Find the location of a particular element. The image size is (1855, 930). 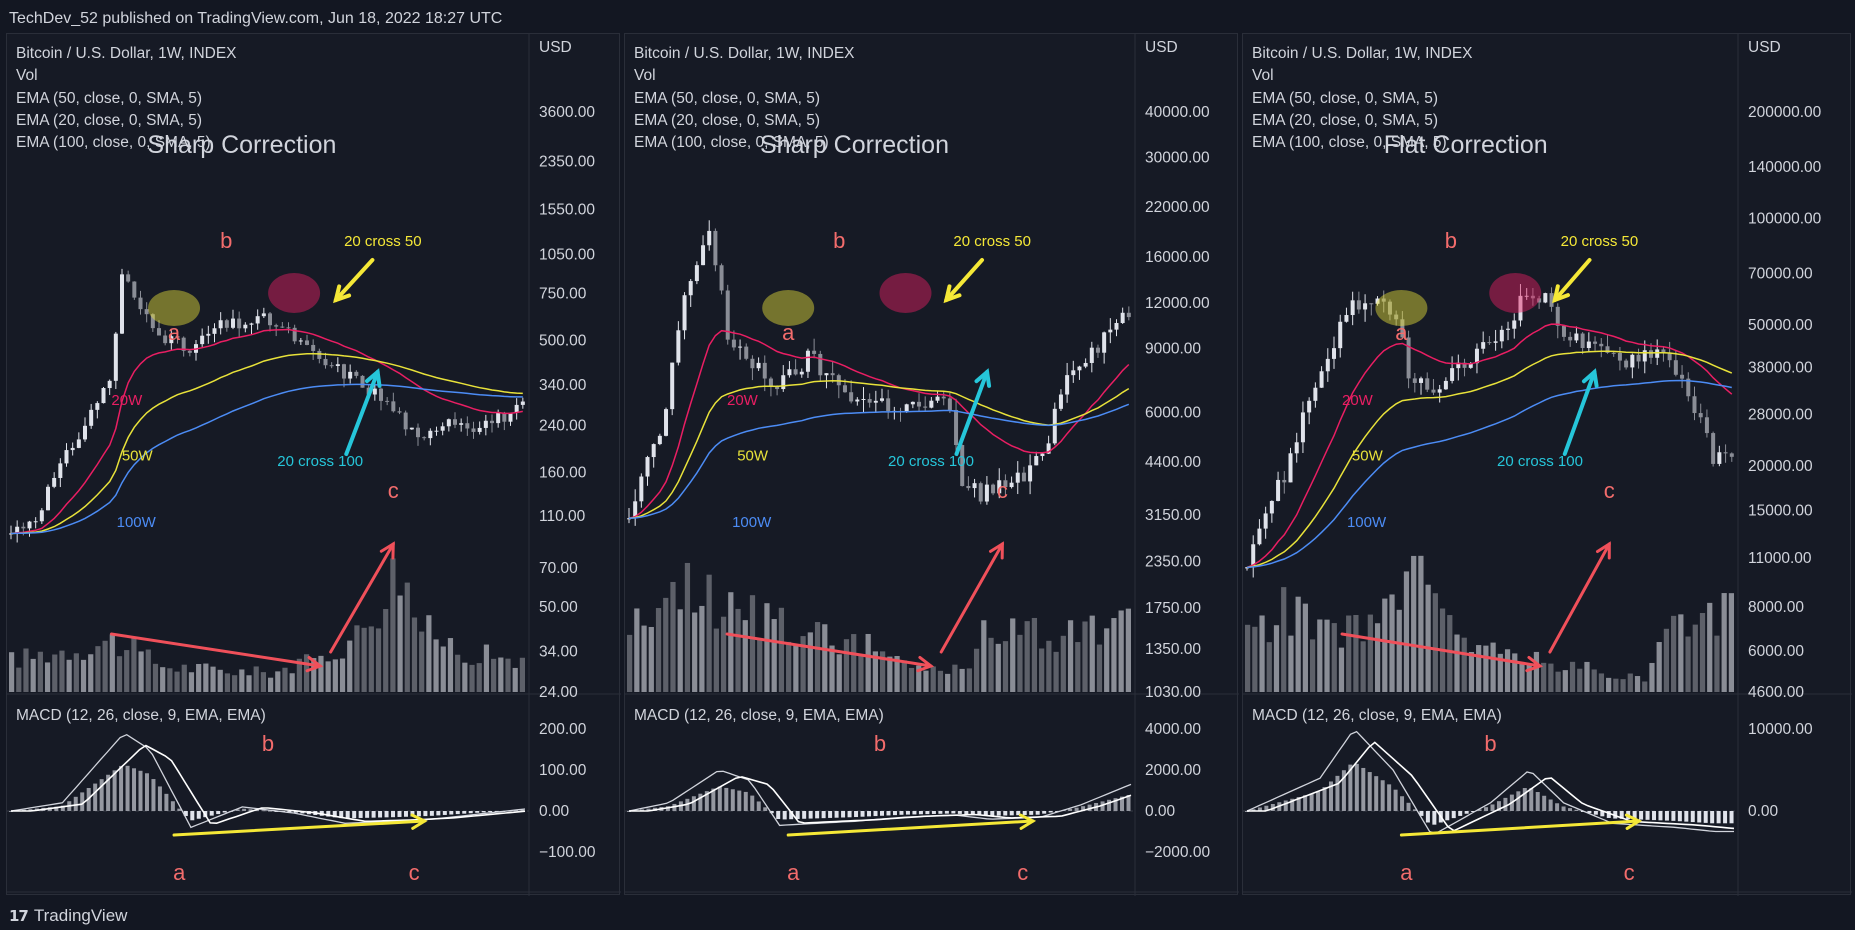

price-tick-label: 70000.00 is located at coordinates (1780, 273).